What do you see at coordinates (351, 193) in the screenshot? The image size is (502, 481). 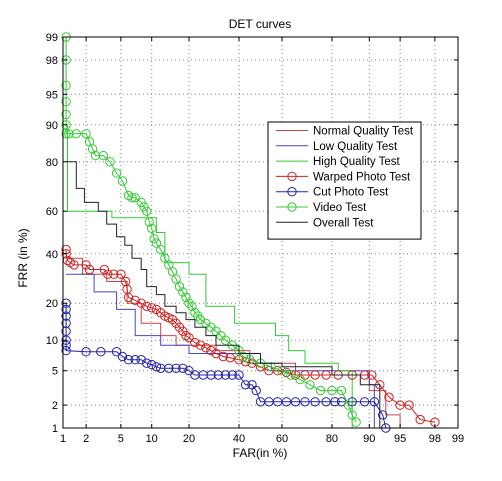 I see `legend-label: Cut Photo Test` at bounding box center [351, 193].